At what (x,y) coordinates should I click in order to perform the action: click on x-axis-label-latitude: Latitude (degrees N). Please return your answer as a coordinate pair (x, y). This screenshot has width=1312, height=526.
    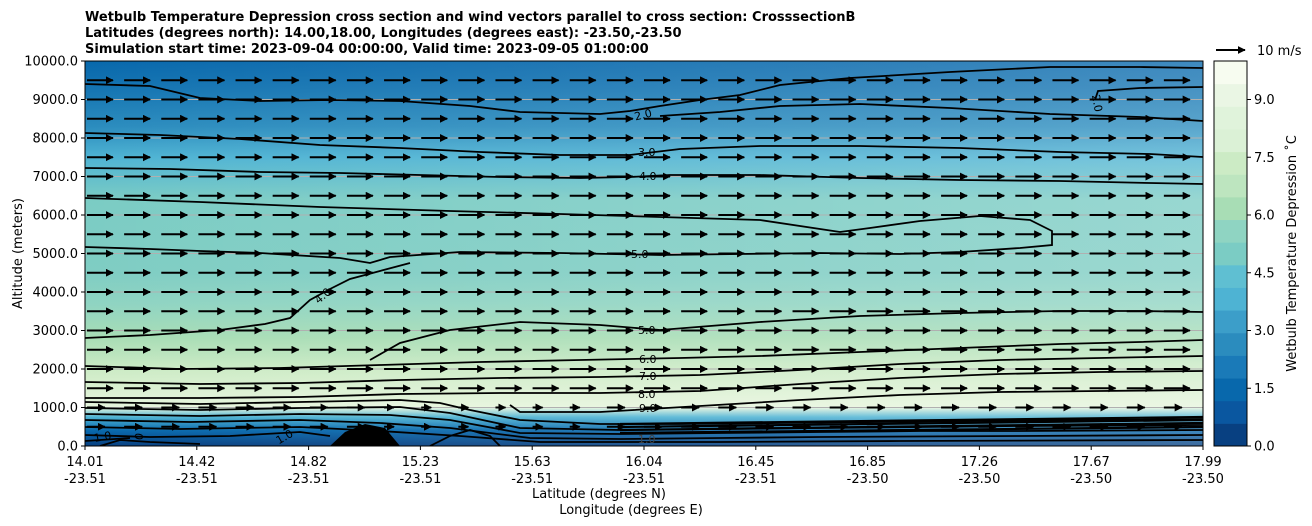
    Looking at the image, I should click on (599, 494).